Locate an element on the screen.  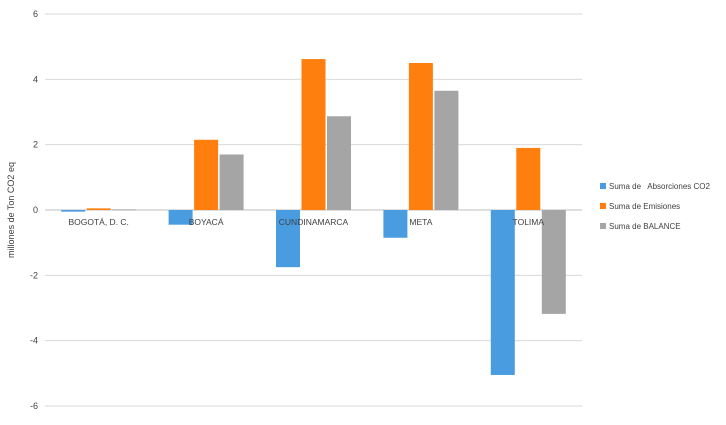
y-tick-label: -4 is located at coordinates (34, 341).